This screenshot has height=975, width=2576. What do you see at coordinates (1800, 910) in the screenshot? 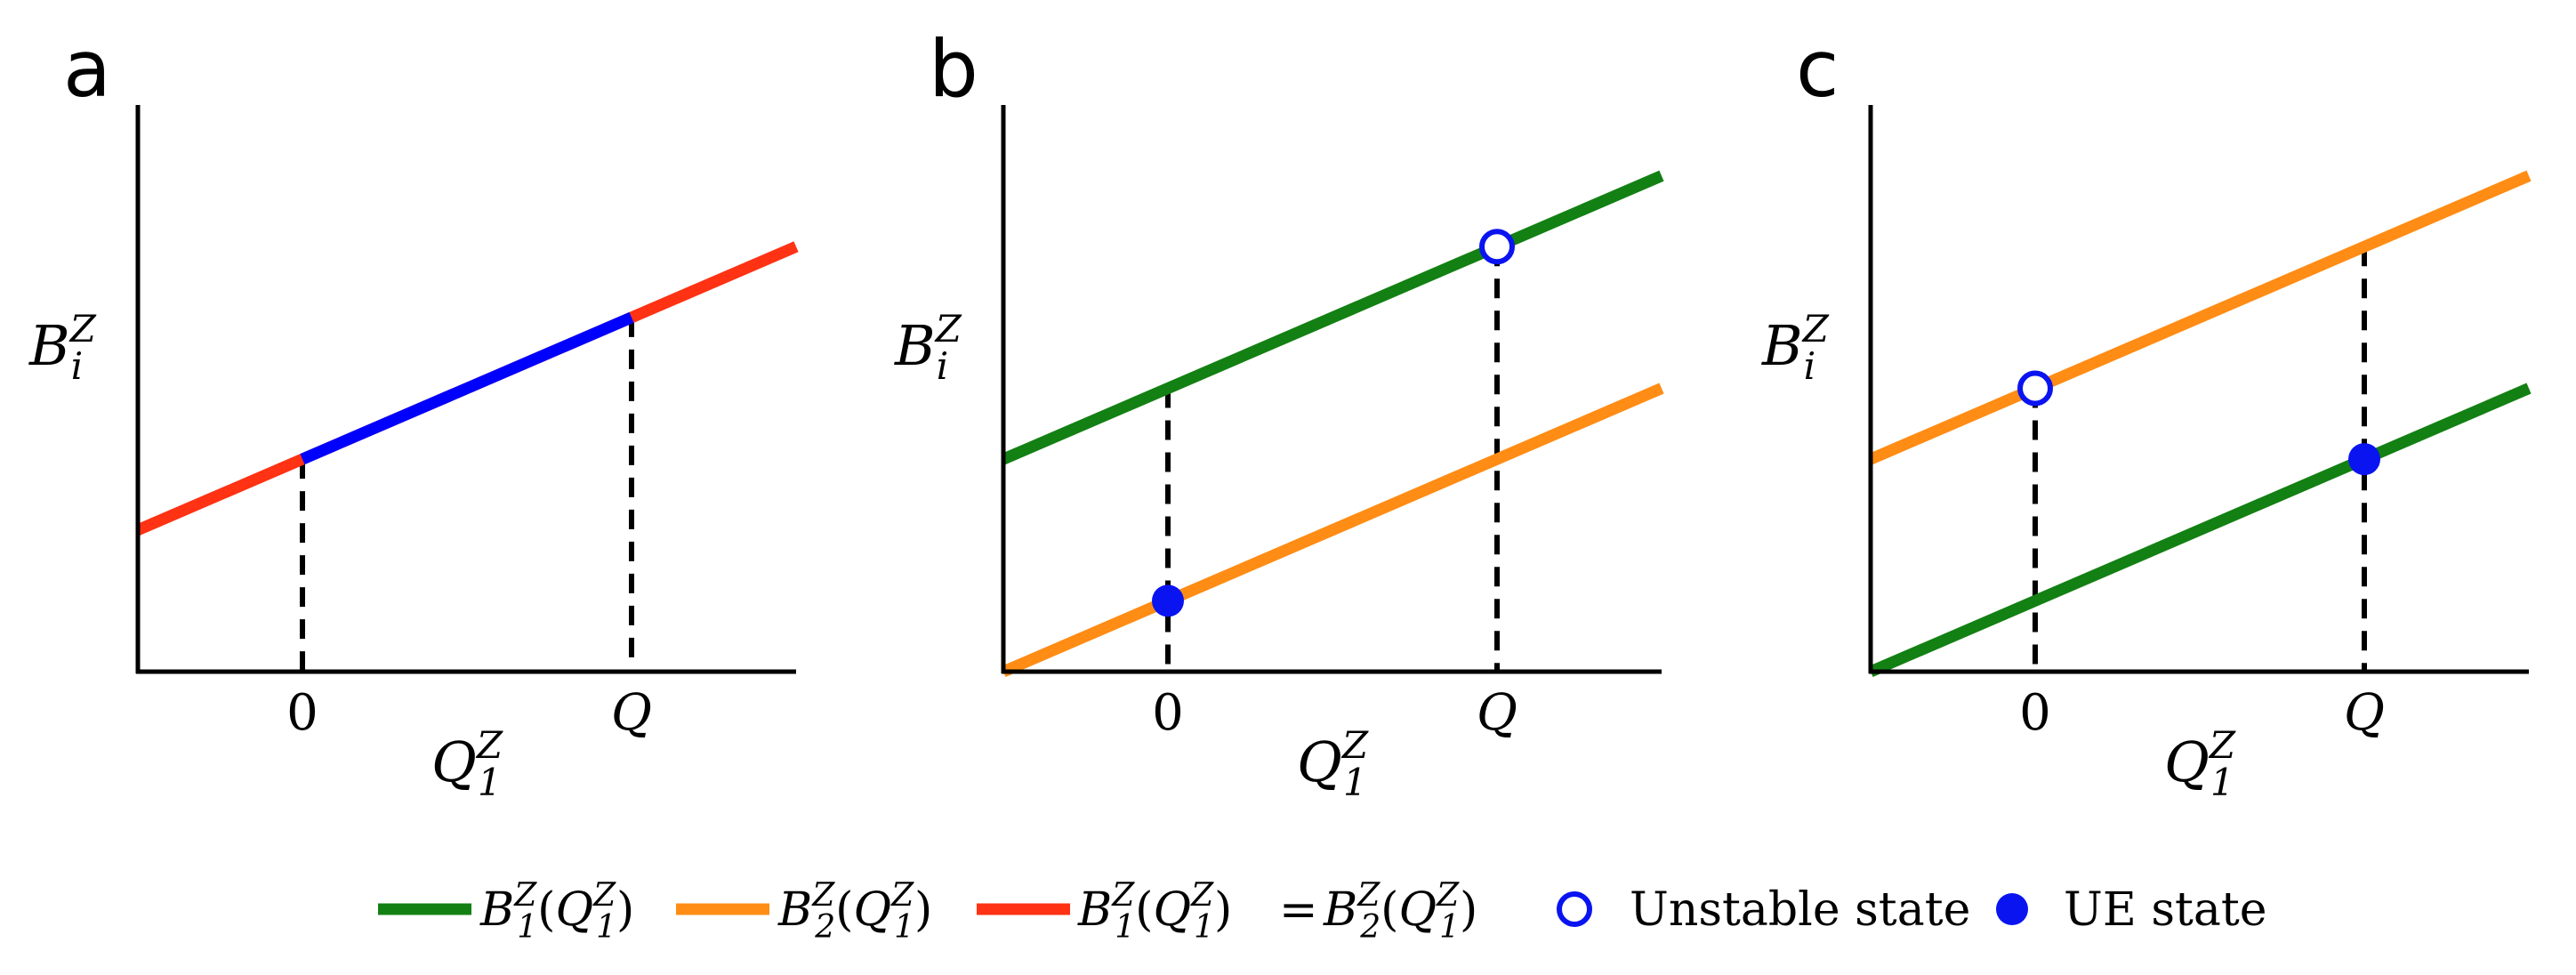
I see `legend-unstable-label: Unstable state` at bounding box center [1800, 910].